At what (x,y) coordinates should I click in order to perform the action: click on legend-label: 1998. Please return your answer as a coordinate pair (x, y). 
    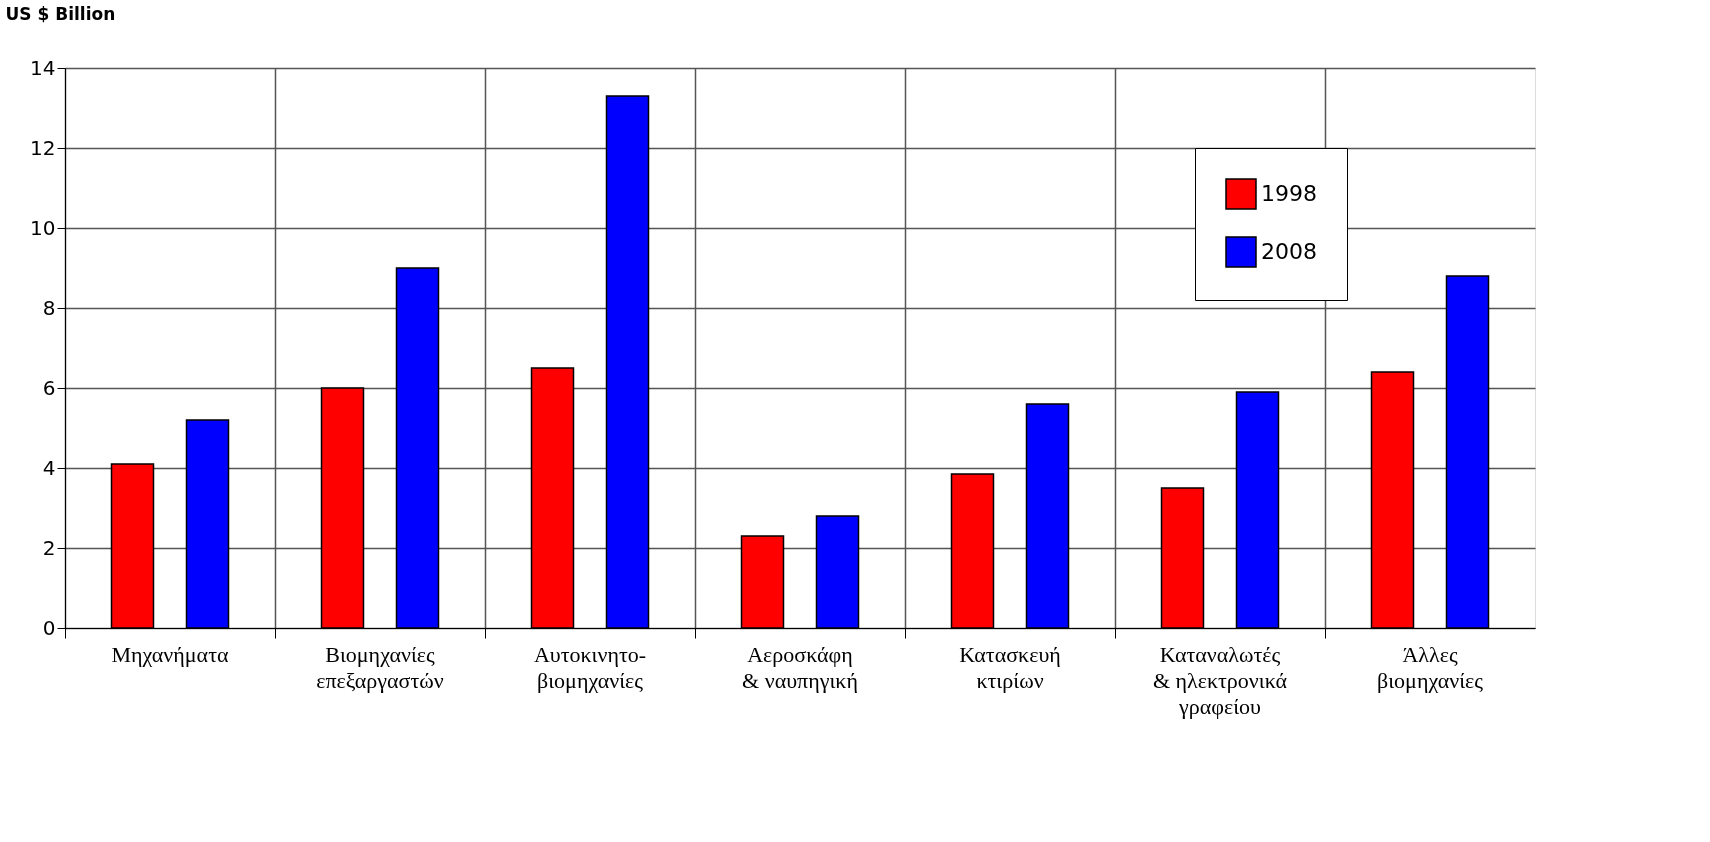
    Looking at the image, I should click on (1289, 193).